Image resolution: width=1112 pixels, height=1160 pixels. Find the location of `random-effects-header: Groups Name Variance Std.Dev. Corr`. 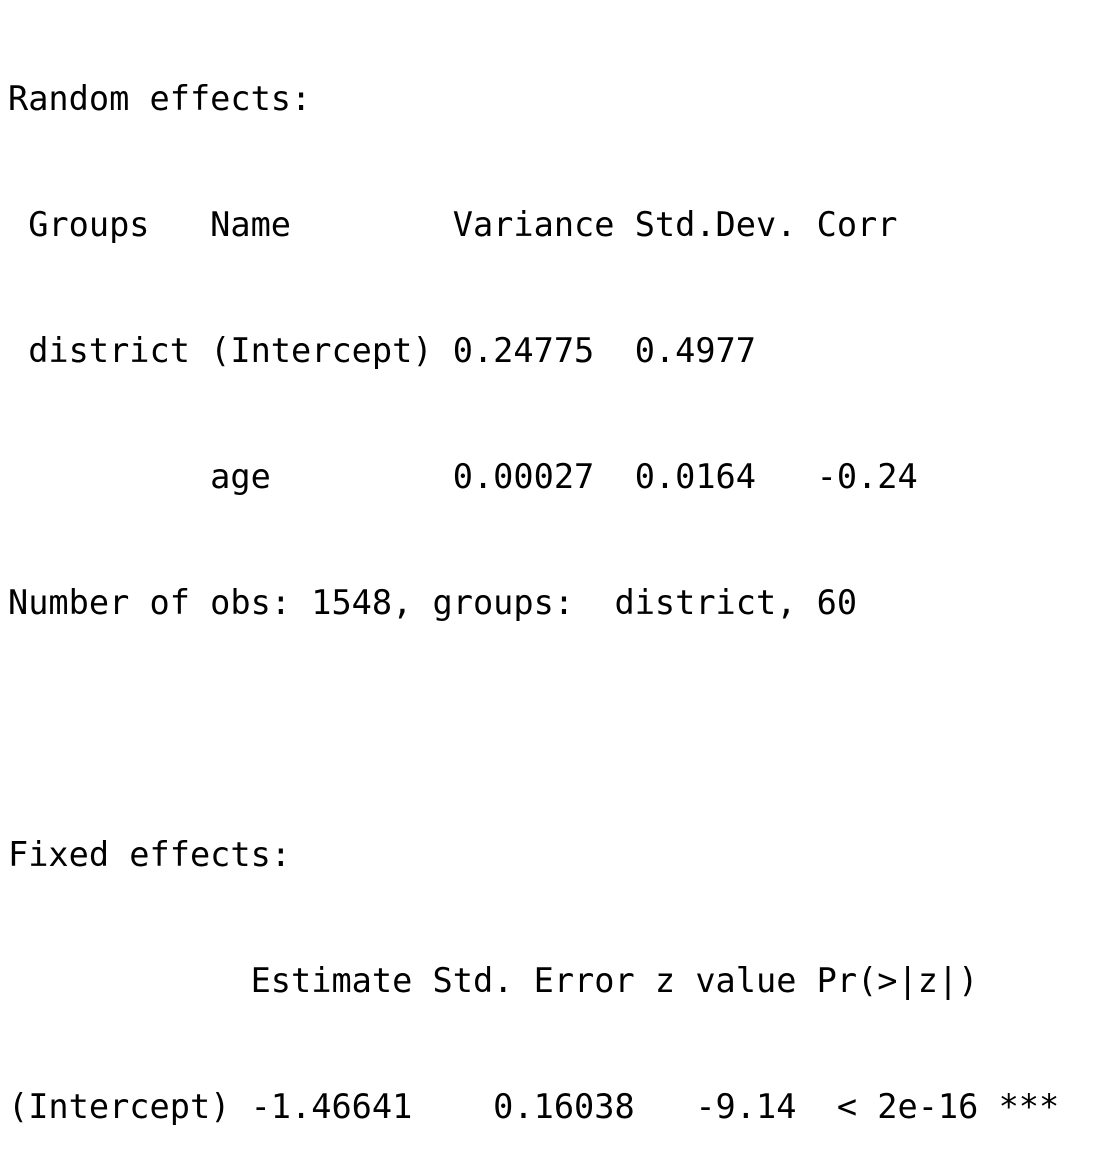

random-effects-header: Groups Name Variance Std.Dev. Corr is located at coordinates (463, 224).